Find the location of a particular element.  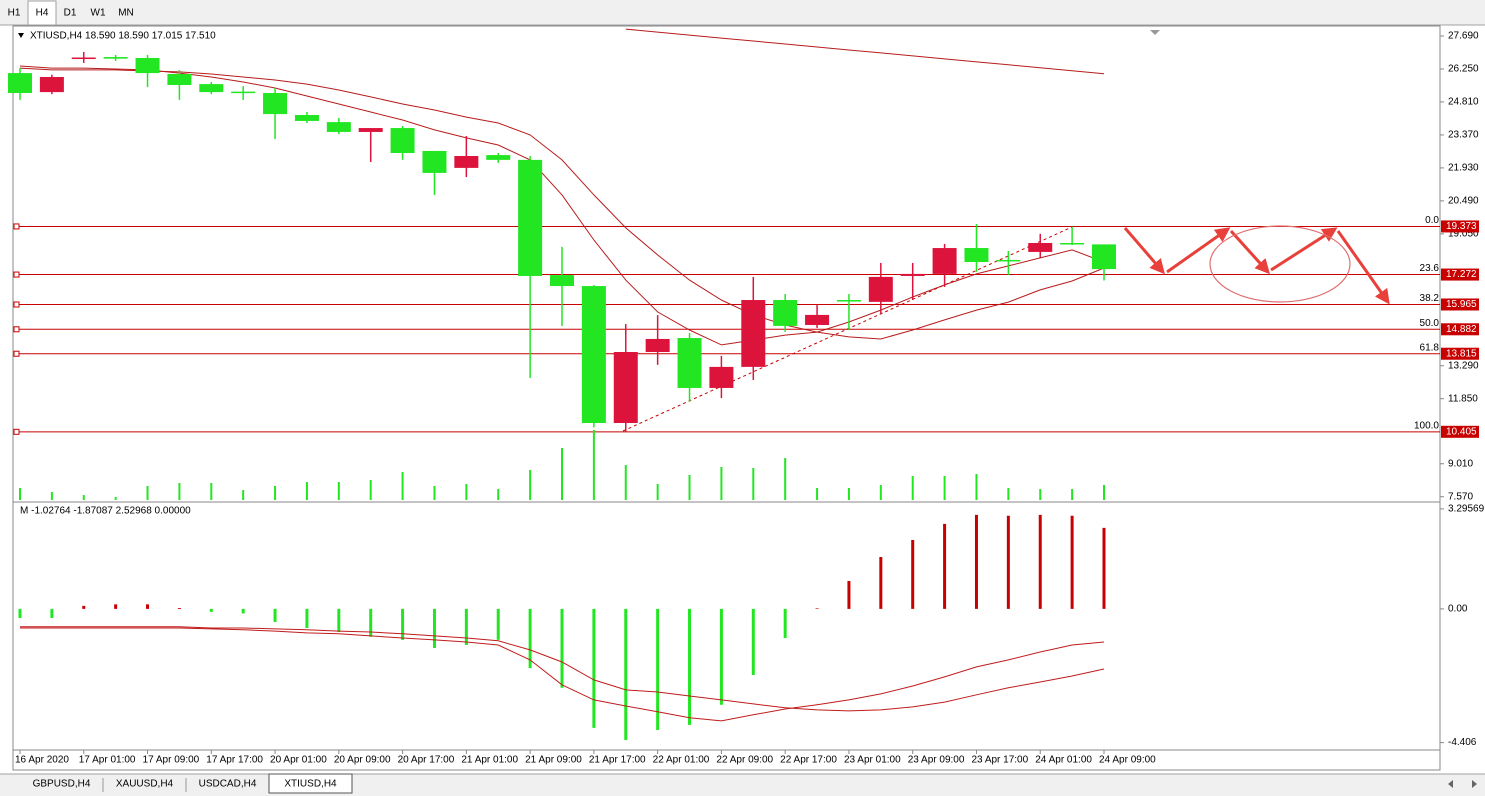

y-tick-label: 26.250 is located at coordinates (1463, 69).